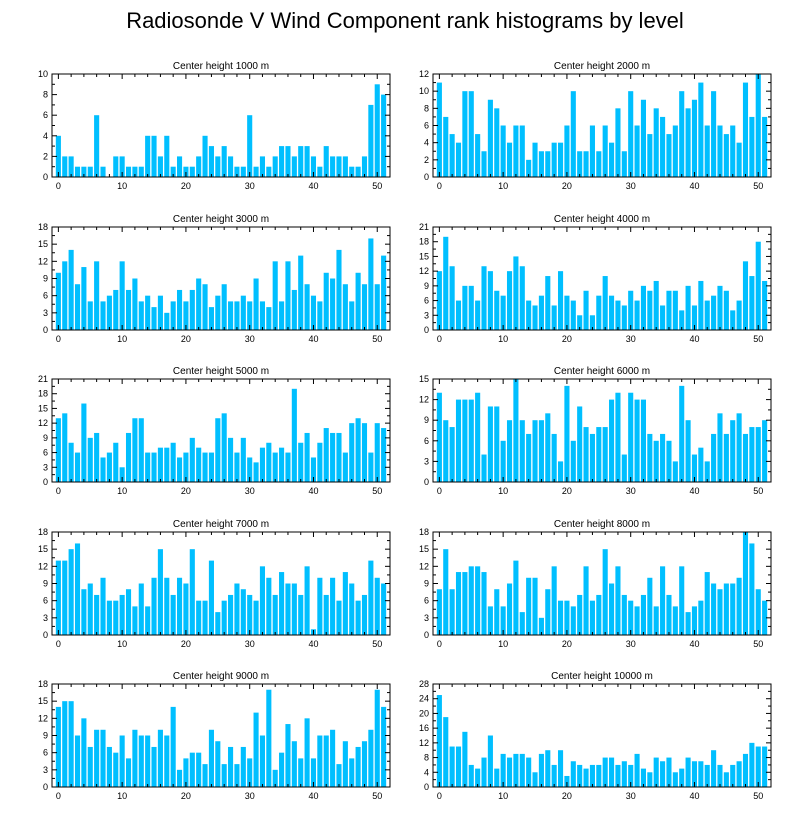  I want to click on panel-title: Center height 6000 m, so click(602, 371).